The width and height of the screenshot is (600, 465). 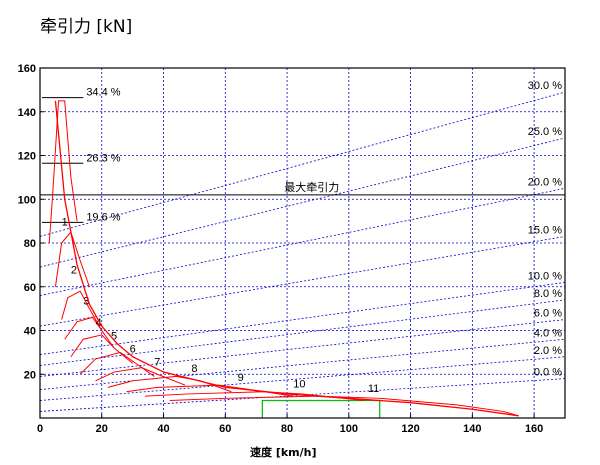 I want to click on grade-label: 15.0 %, so click(x=545, y=230).